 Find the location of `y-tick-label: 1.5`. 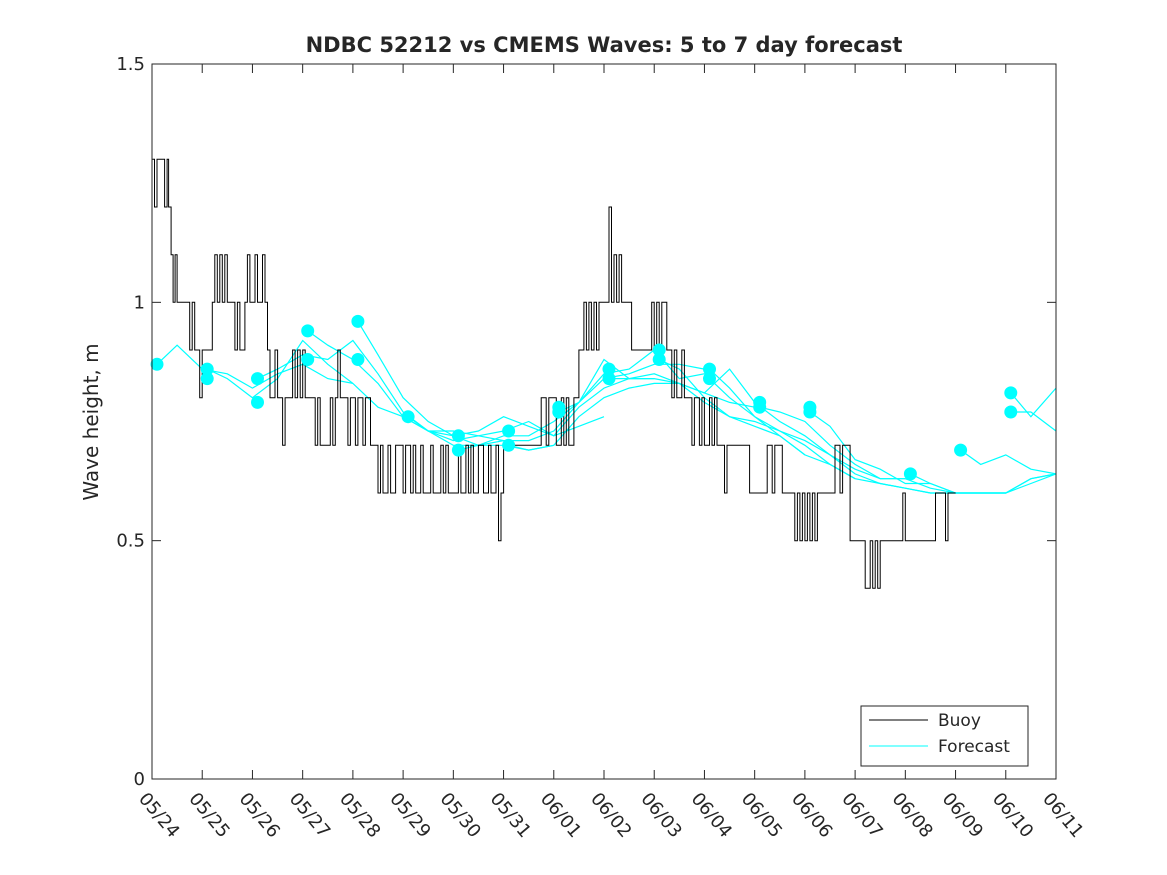

y-tick-label: 1.5 is located at coordinates (130, 64).